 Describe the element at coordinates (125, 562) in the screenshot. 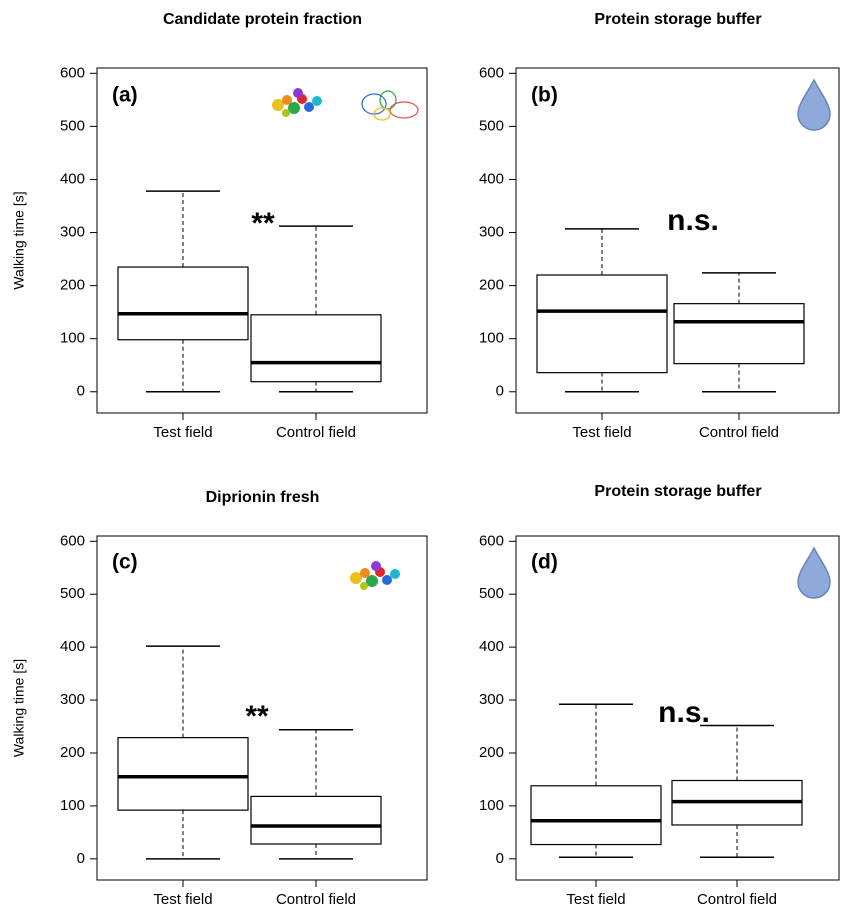

I see `panel-label: (c)` at that location.